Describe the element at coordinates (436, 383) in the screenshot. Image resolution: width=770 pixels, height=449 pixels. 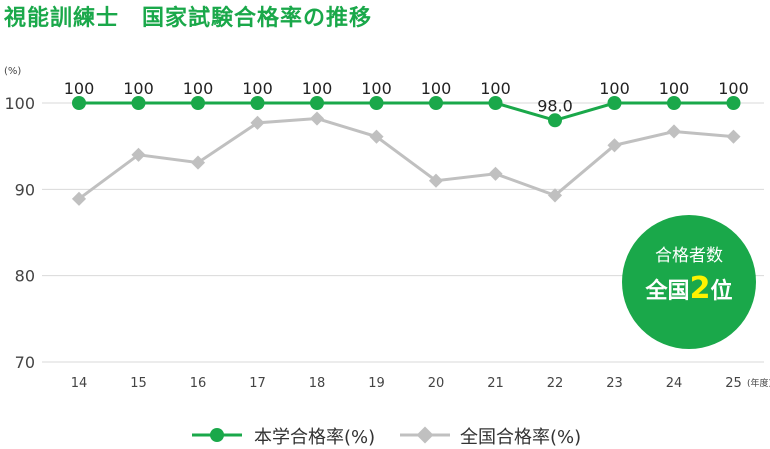
I see `x-tick-label-20: 20` at that location.